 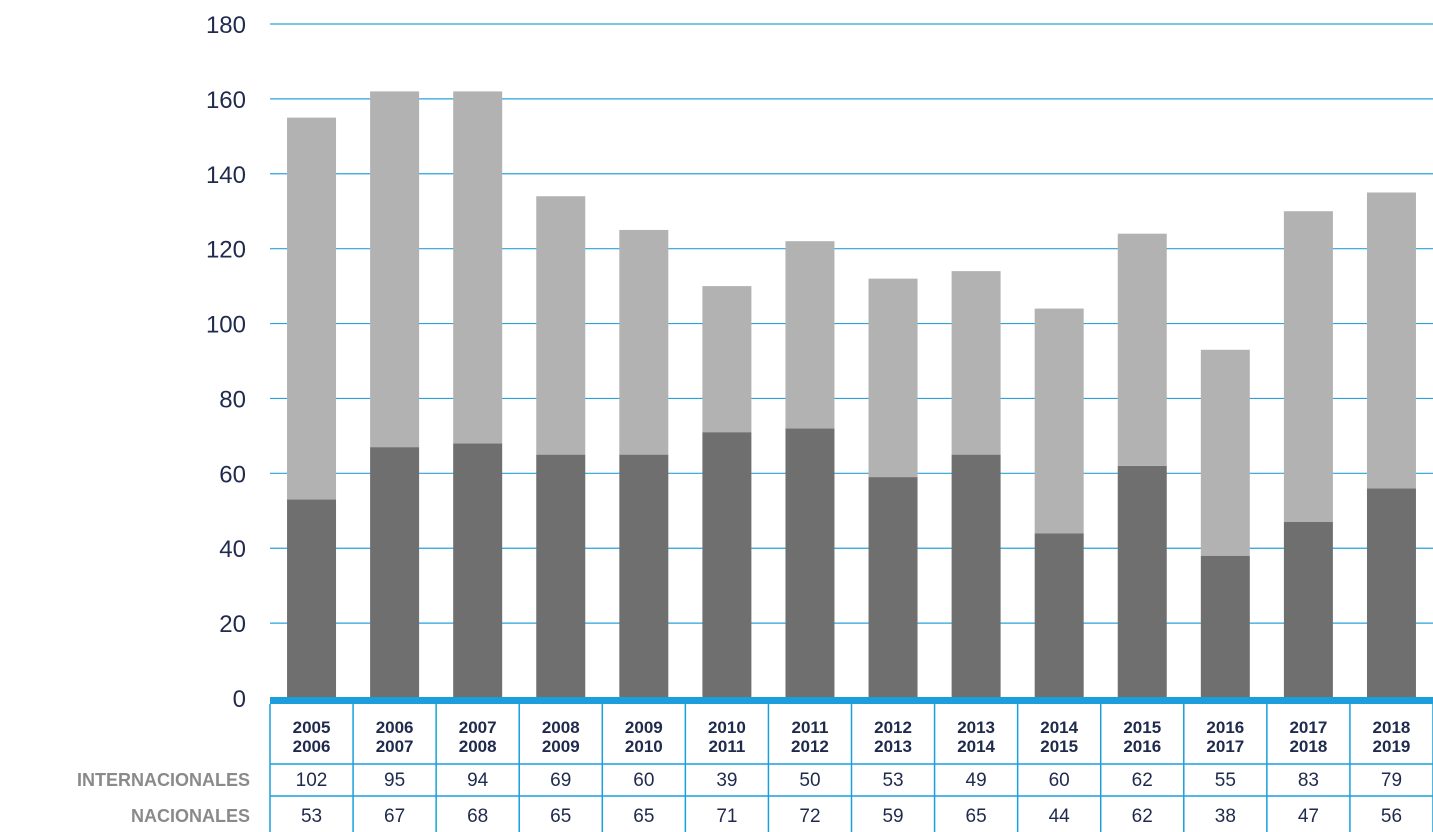 I want to click on table-cell-value: 55, so click(x=1225, y=780).